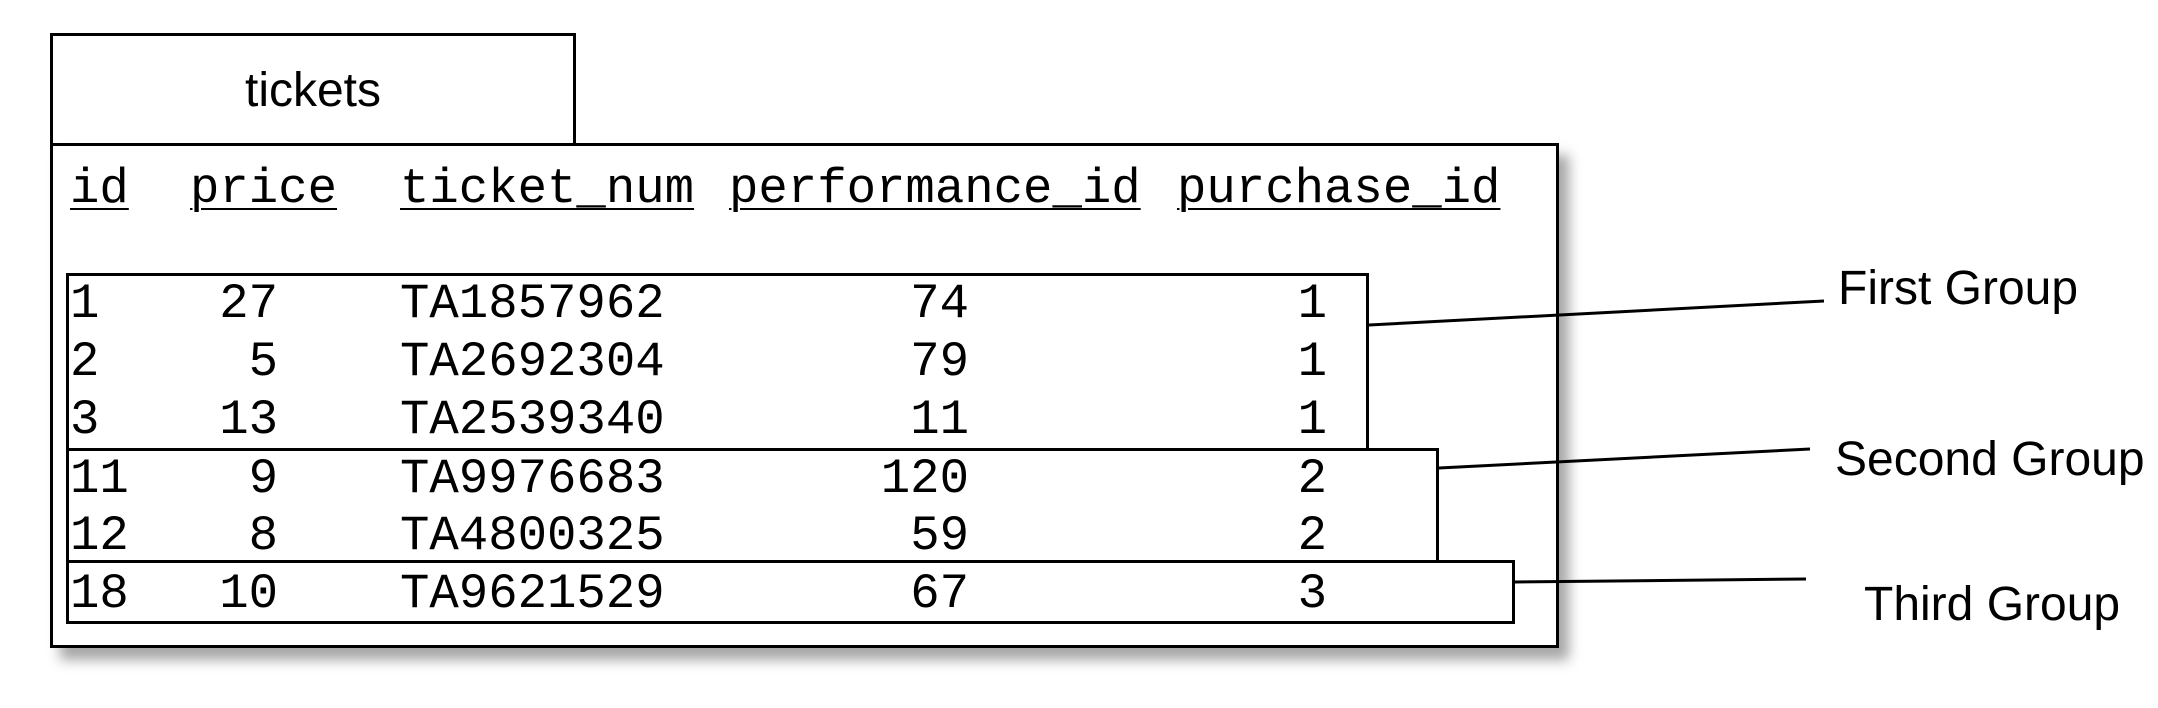 This screenshot has width=2158, height=708. What do you see at coordinates (532, 594) in the screenshot?
I see `cell-ticket-num: TA9621529` at bounding box center [532, 594].